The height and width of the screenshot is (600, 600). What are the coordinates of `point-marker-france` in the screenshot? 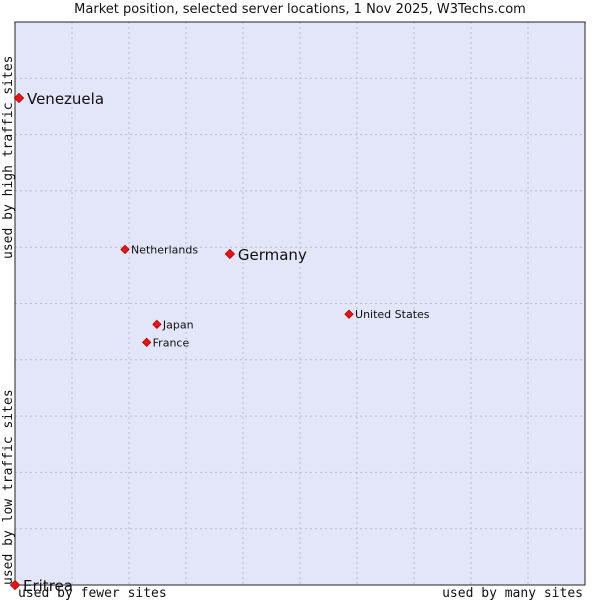 It's located at (147, 342).